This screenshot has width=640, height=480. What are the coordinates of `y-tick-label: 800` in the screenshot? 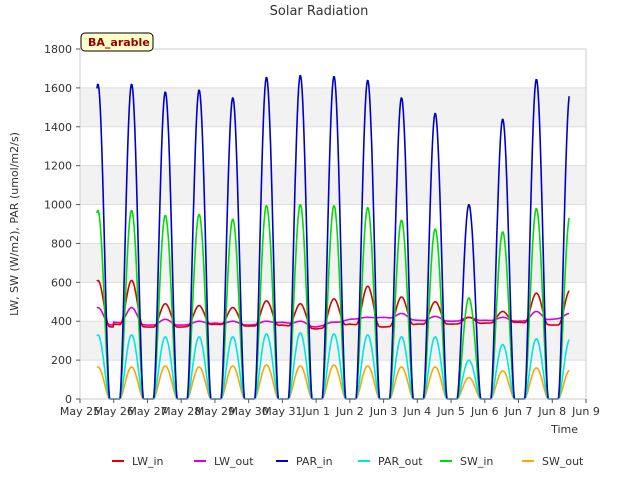 It's located at (61, 243).